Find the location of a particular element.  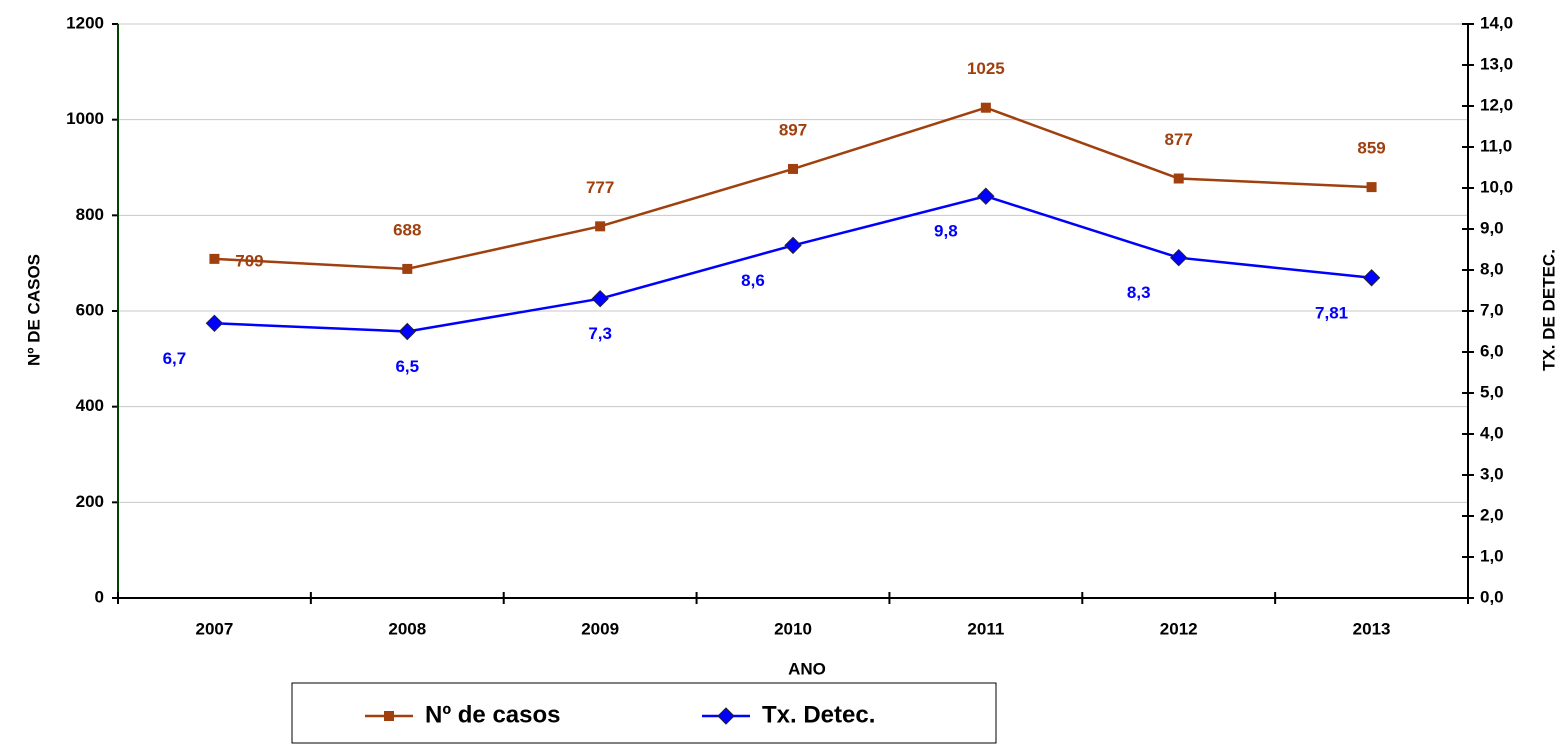

x-tick-label: 2008 is located at coordinates (407, 628).